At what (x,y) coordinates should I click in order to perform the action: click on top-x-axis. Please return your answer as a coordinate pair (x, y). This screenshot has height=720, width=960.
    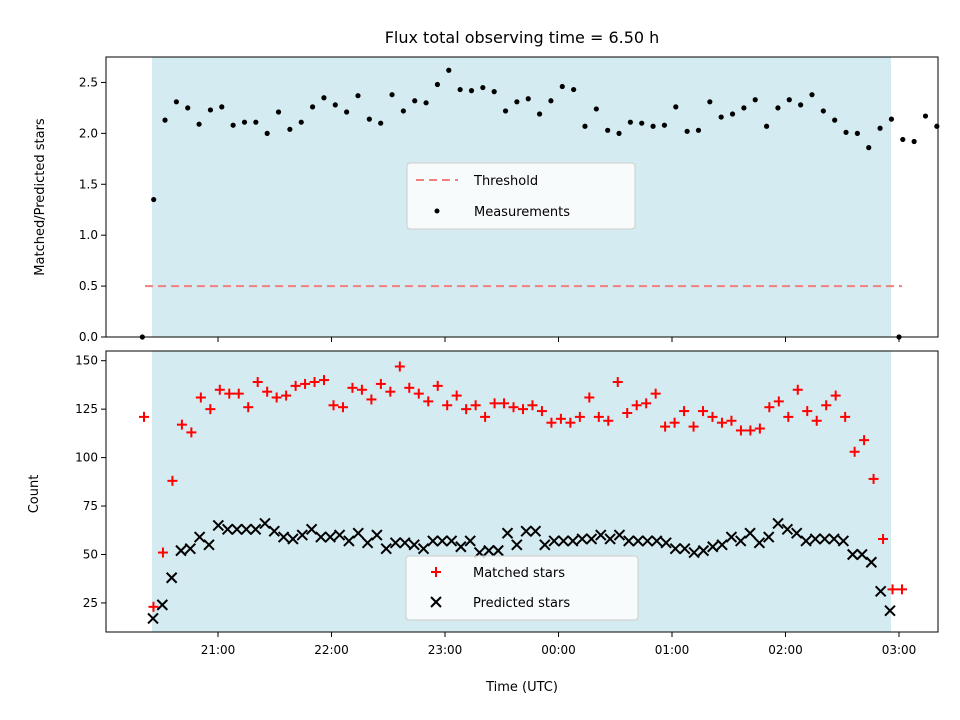
    Looking at the image, I should click on (558, 339).